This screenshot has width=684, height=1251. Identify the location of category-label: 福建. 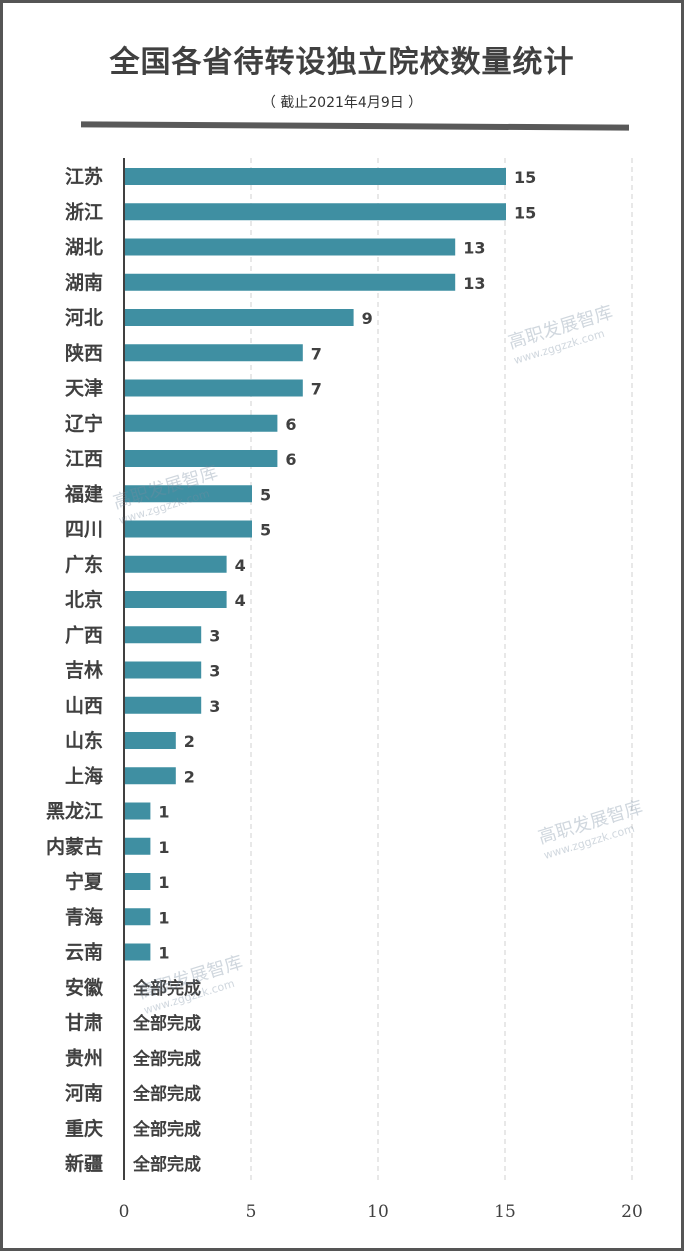
(83, 493).